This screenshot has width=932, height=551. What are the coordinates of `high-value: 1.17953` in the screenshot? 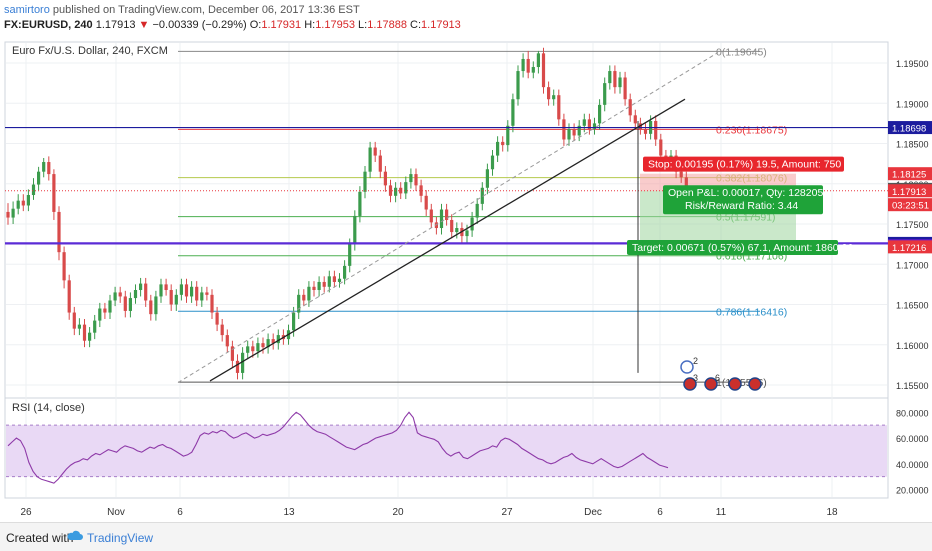 It's located at (335, 25).